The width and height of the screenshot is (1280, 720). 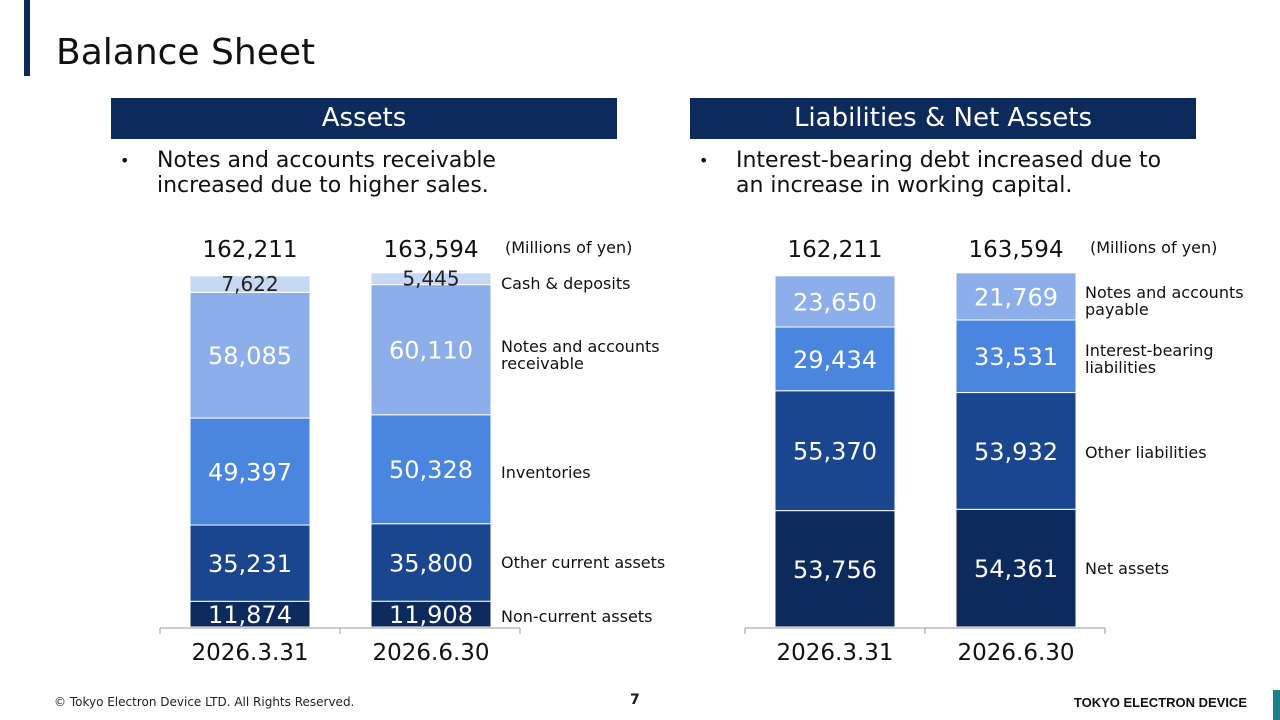 I want to click on liab-data-label: 54,361, so click(x=1016, y=569).